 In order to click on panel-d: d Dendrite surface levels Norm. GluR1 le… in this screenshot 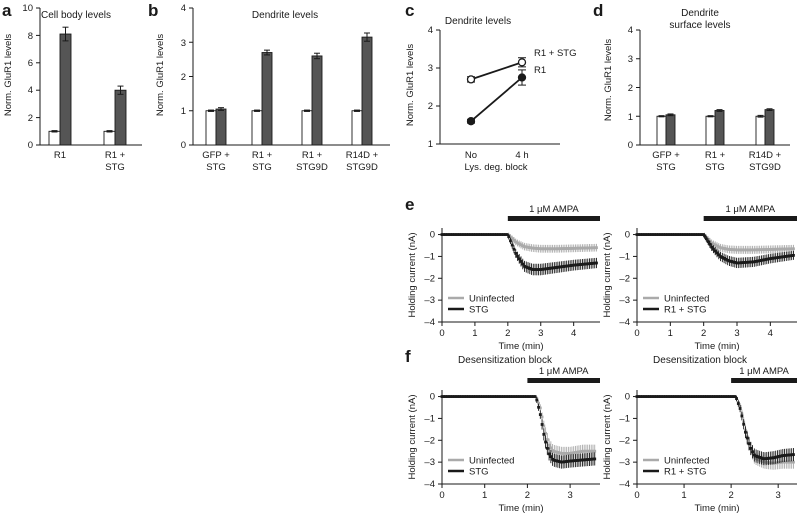, I will do `click(691, 87)`.